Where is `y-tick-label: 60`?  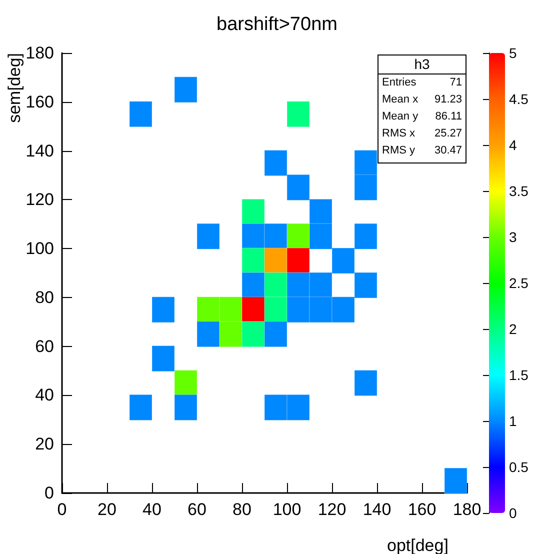
y-tick-label: 60 is located at coordinates (44, 346).